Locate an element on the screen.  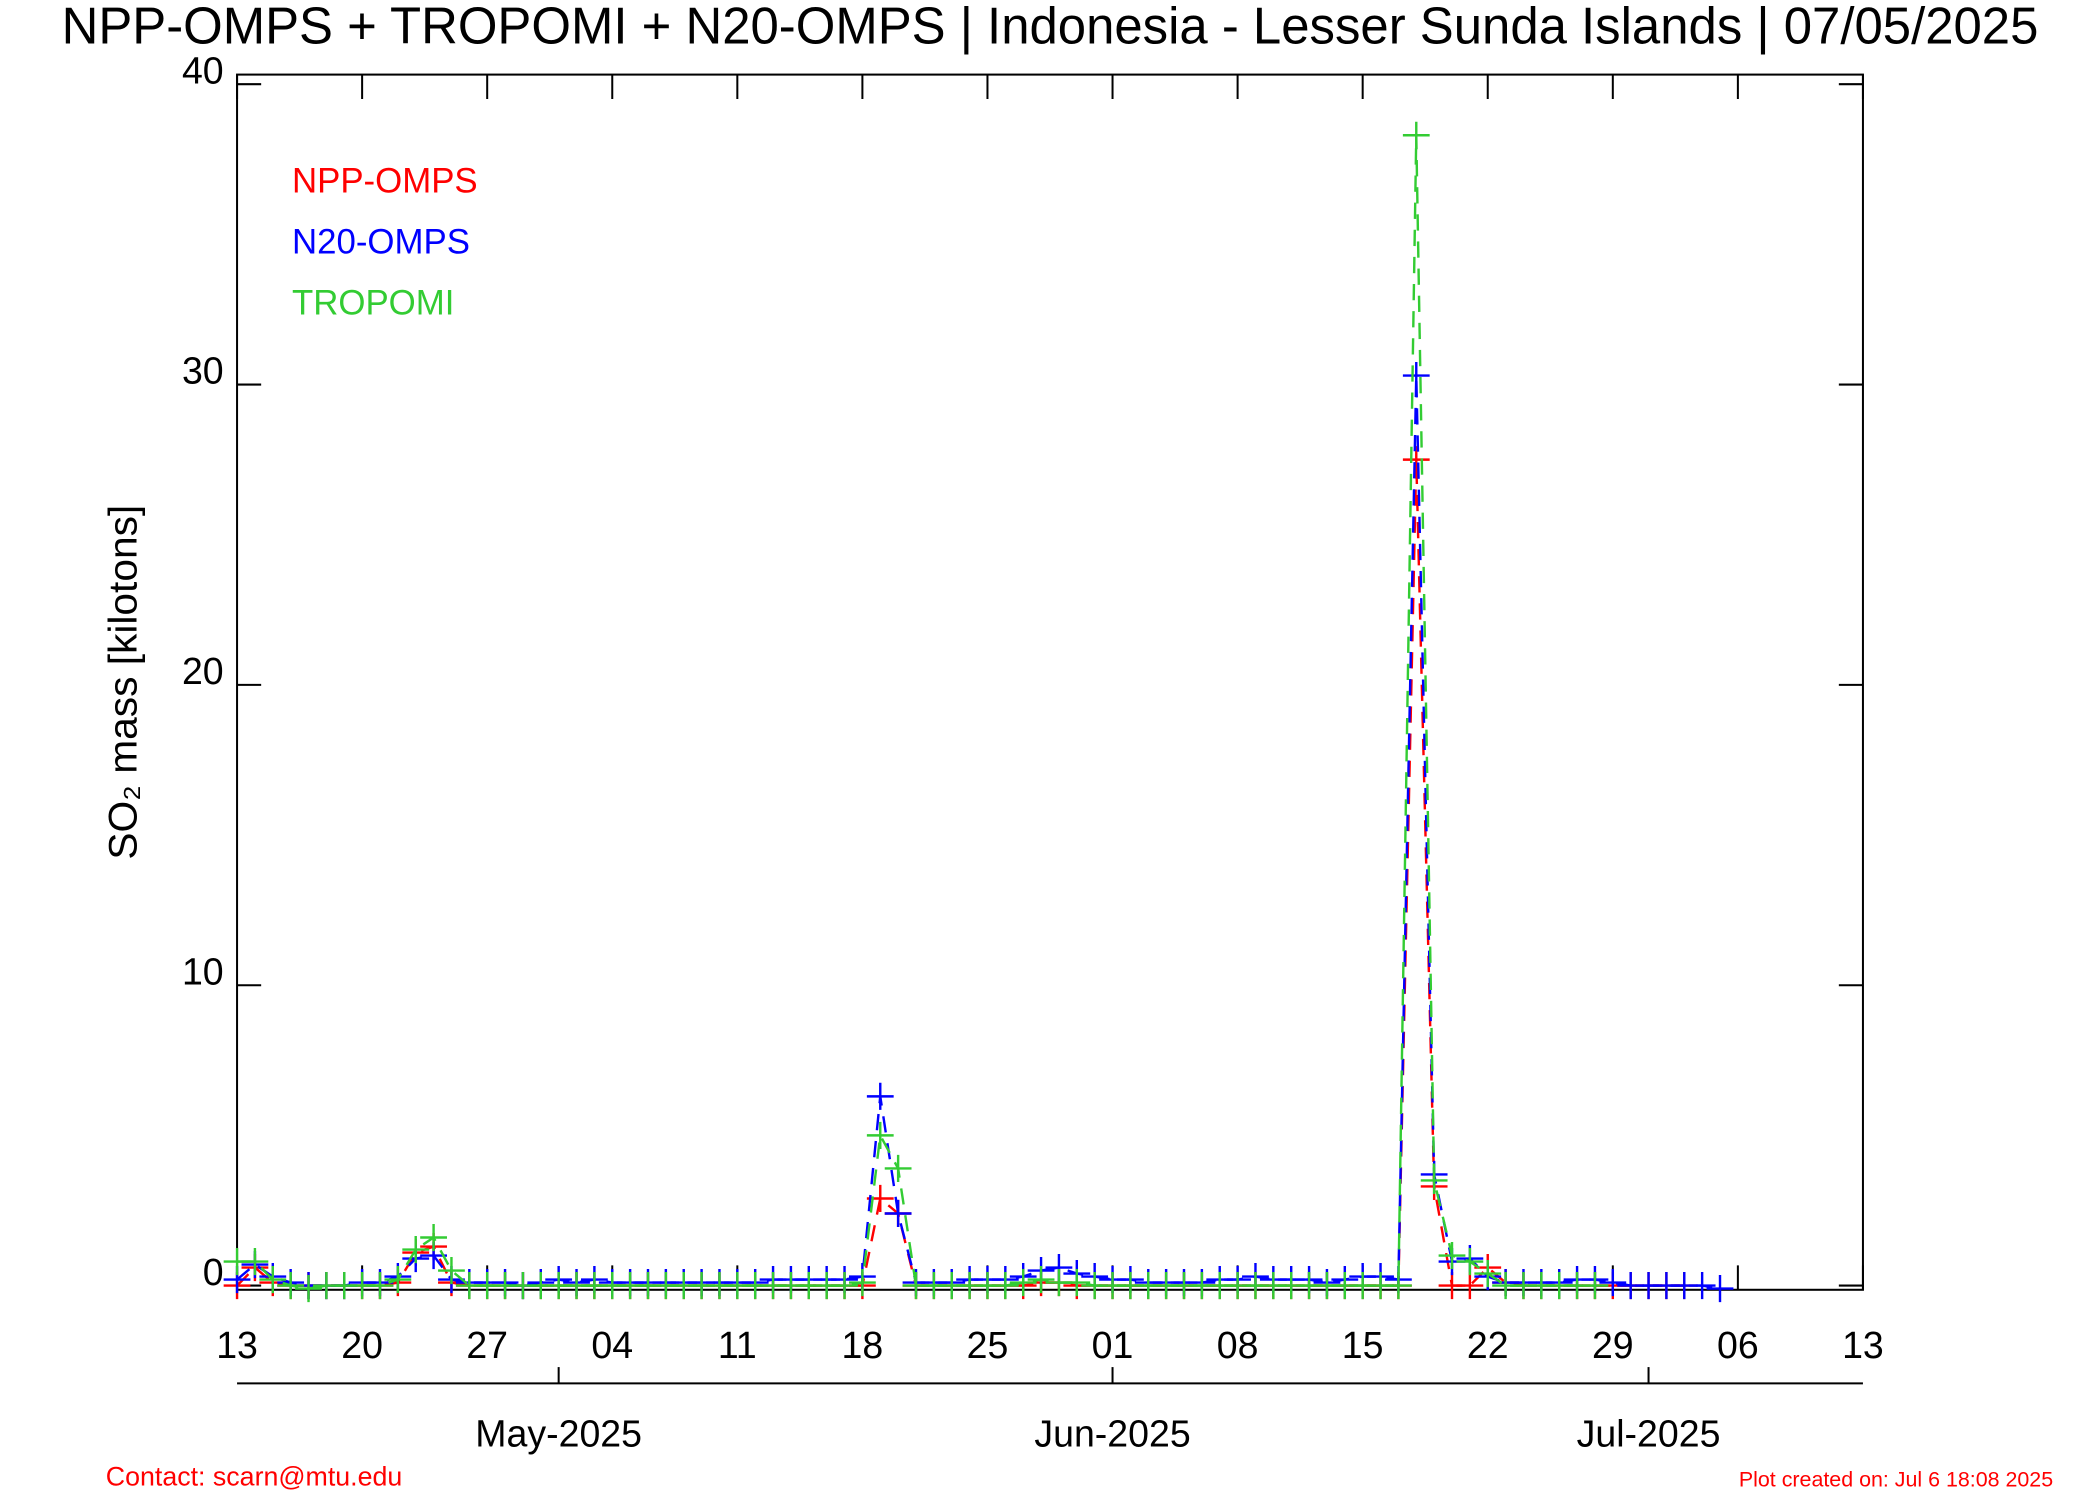
x-tick-label: 06 is located at coordinates (1738, 1345).